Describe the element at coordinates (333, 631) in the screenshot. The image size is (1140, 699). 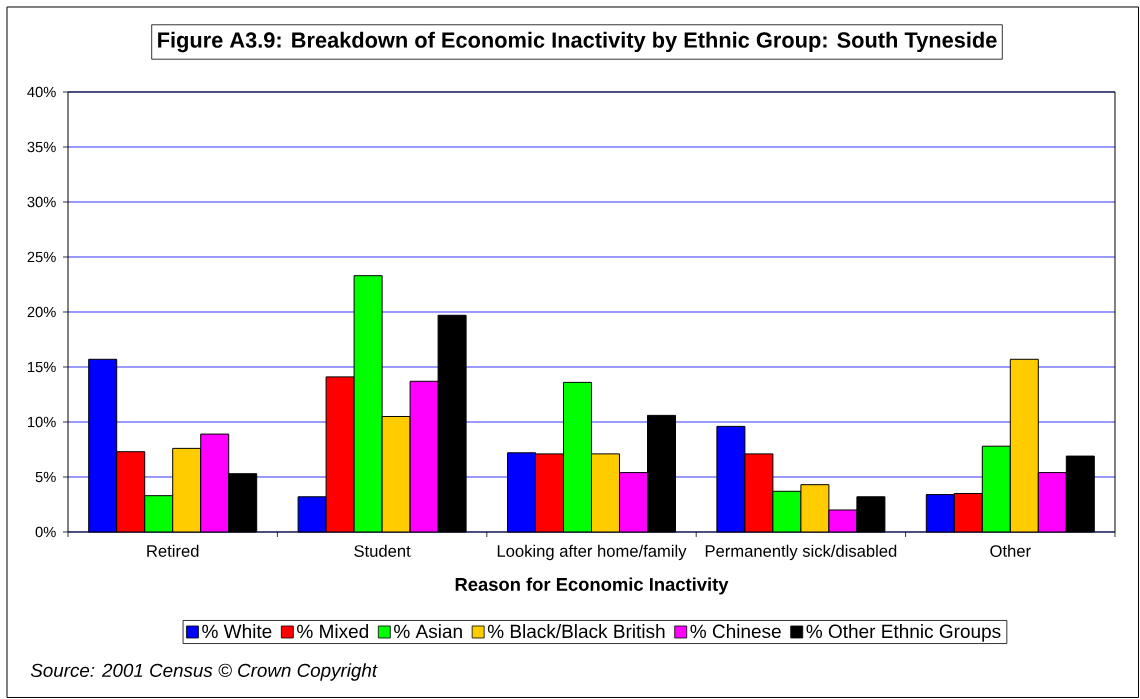
I see `legend-label: % Mixed` at that location.